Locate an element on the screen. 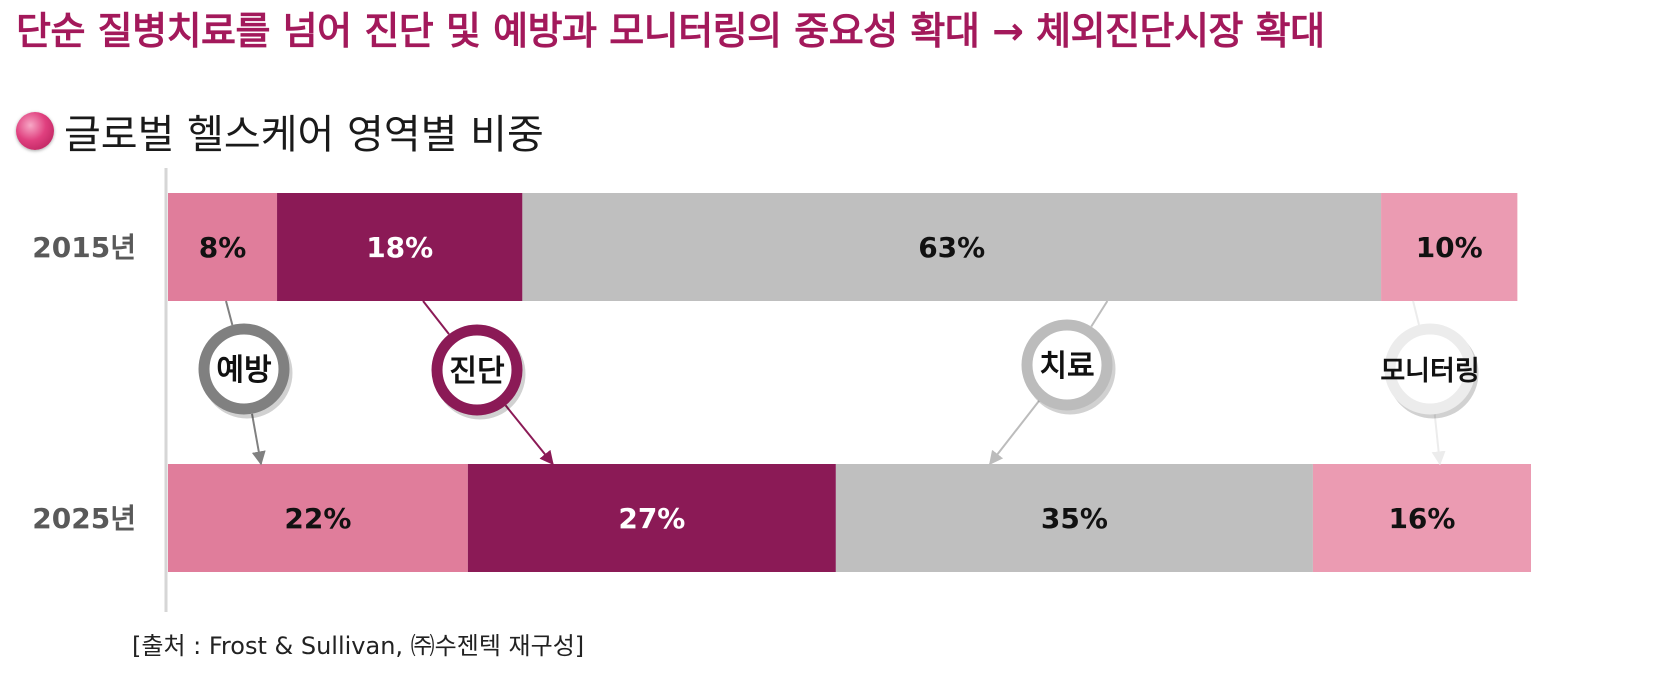  data-label: 10% is located at coordinates (1449, 247).